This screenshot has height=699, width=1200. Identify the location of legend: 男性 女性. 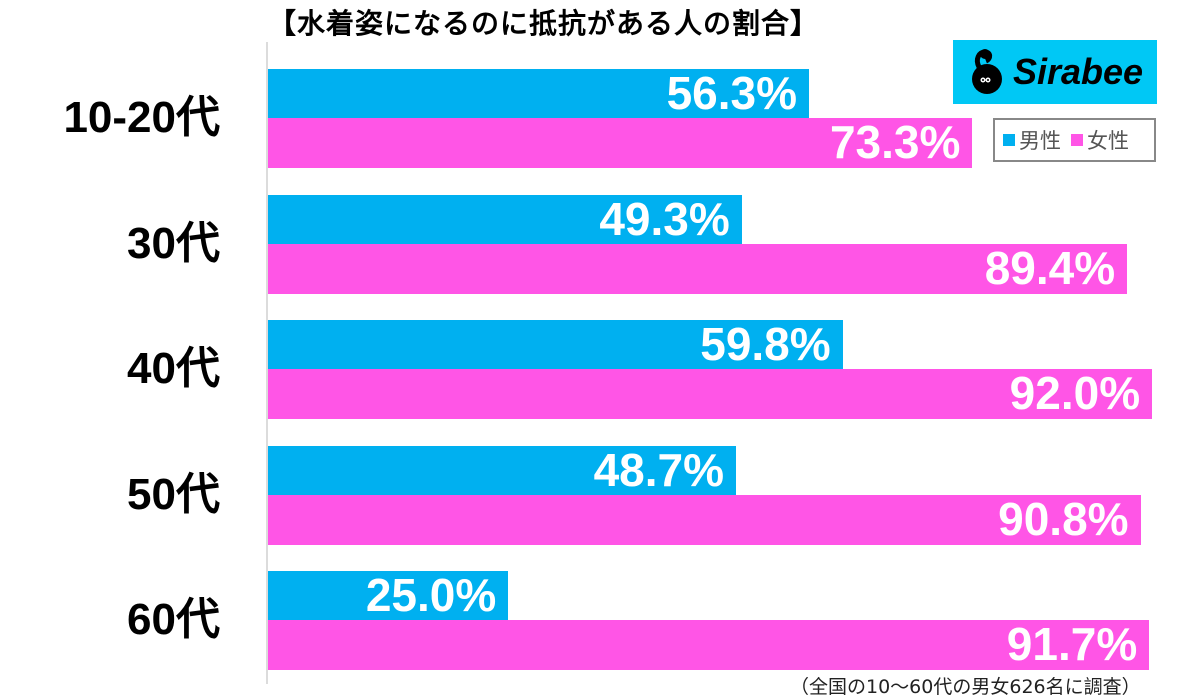
(1074, 140).